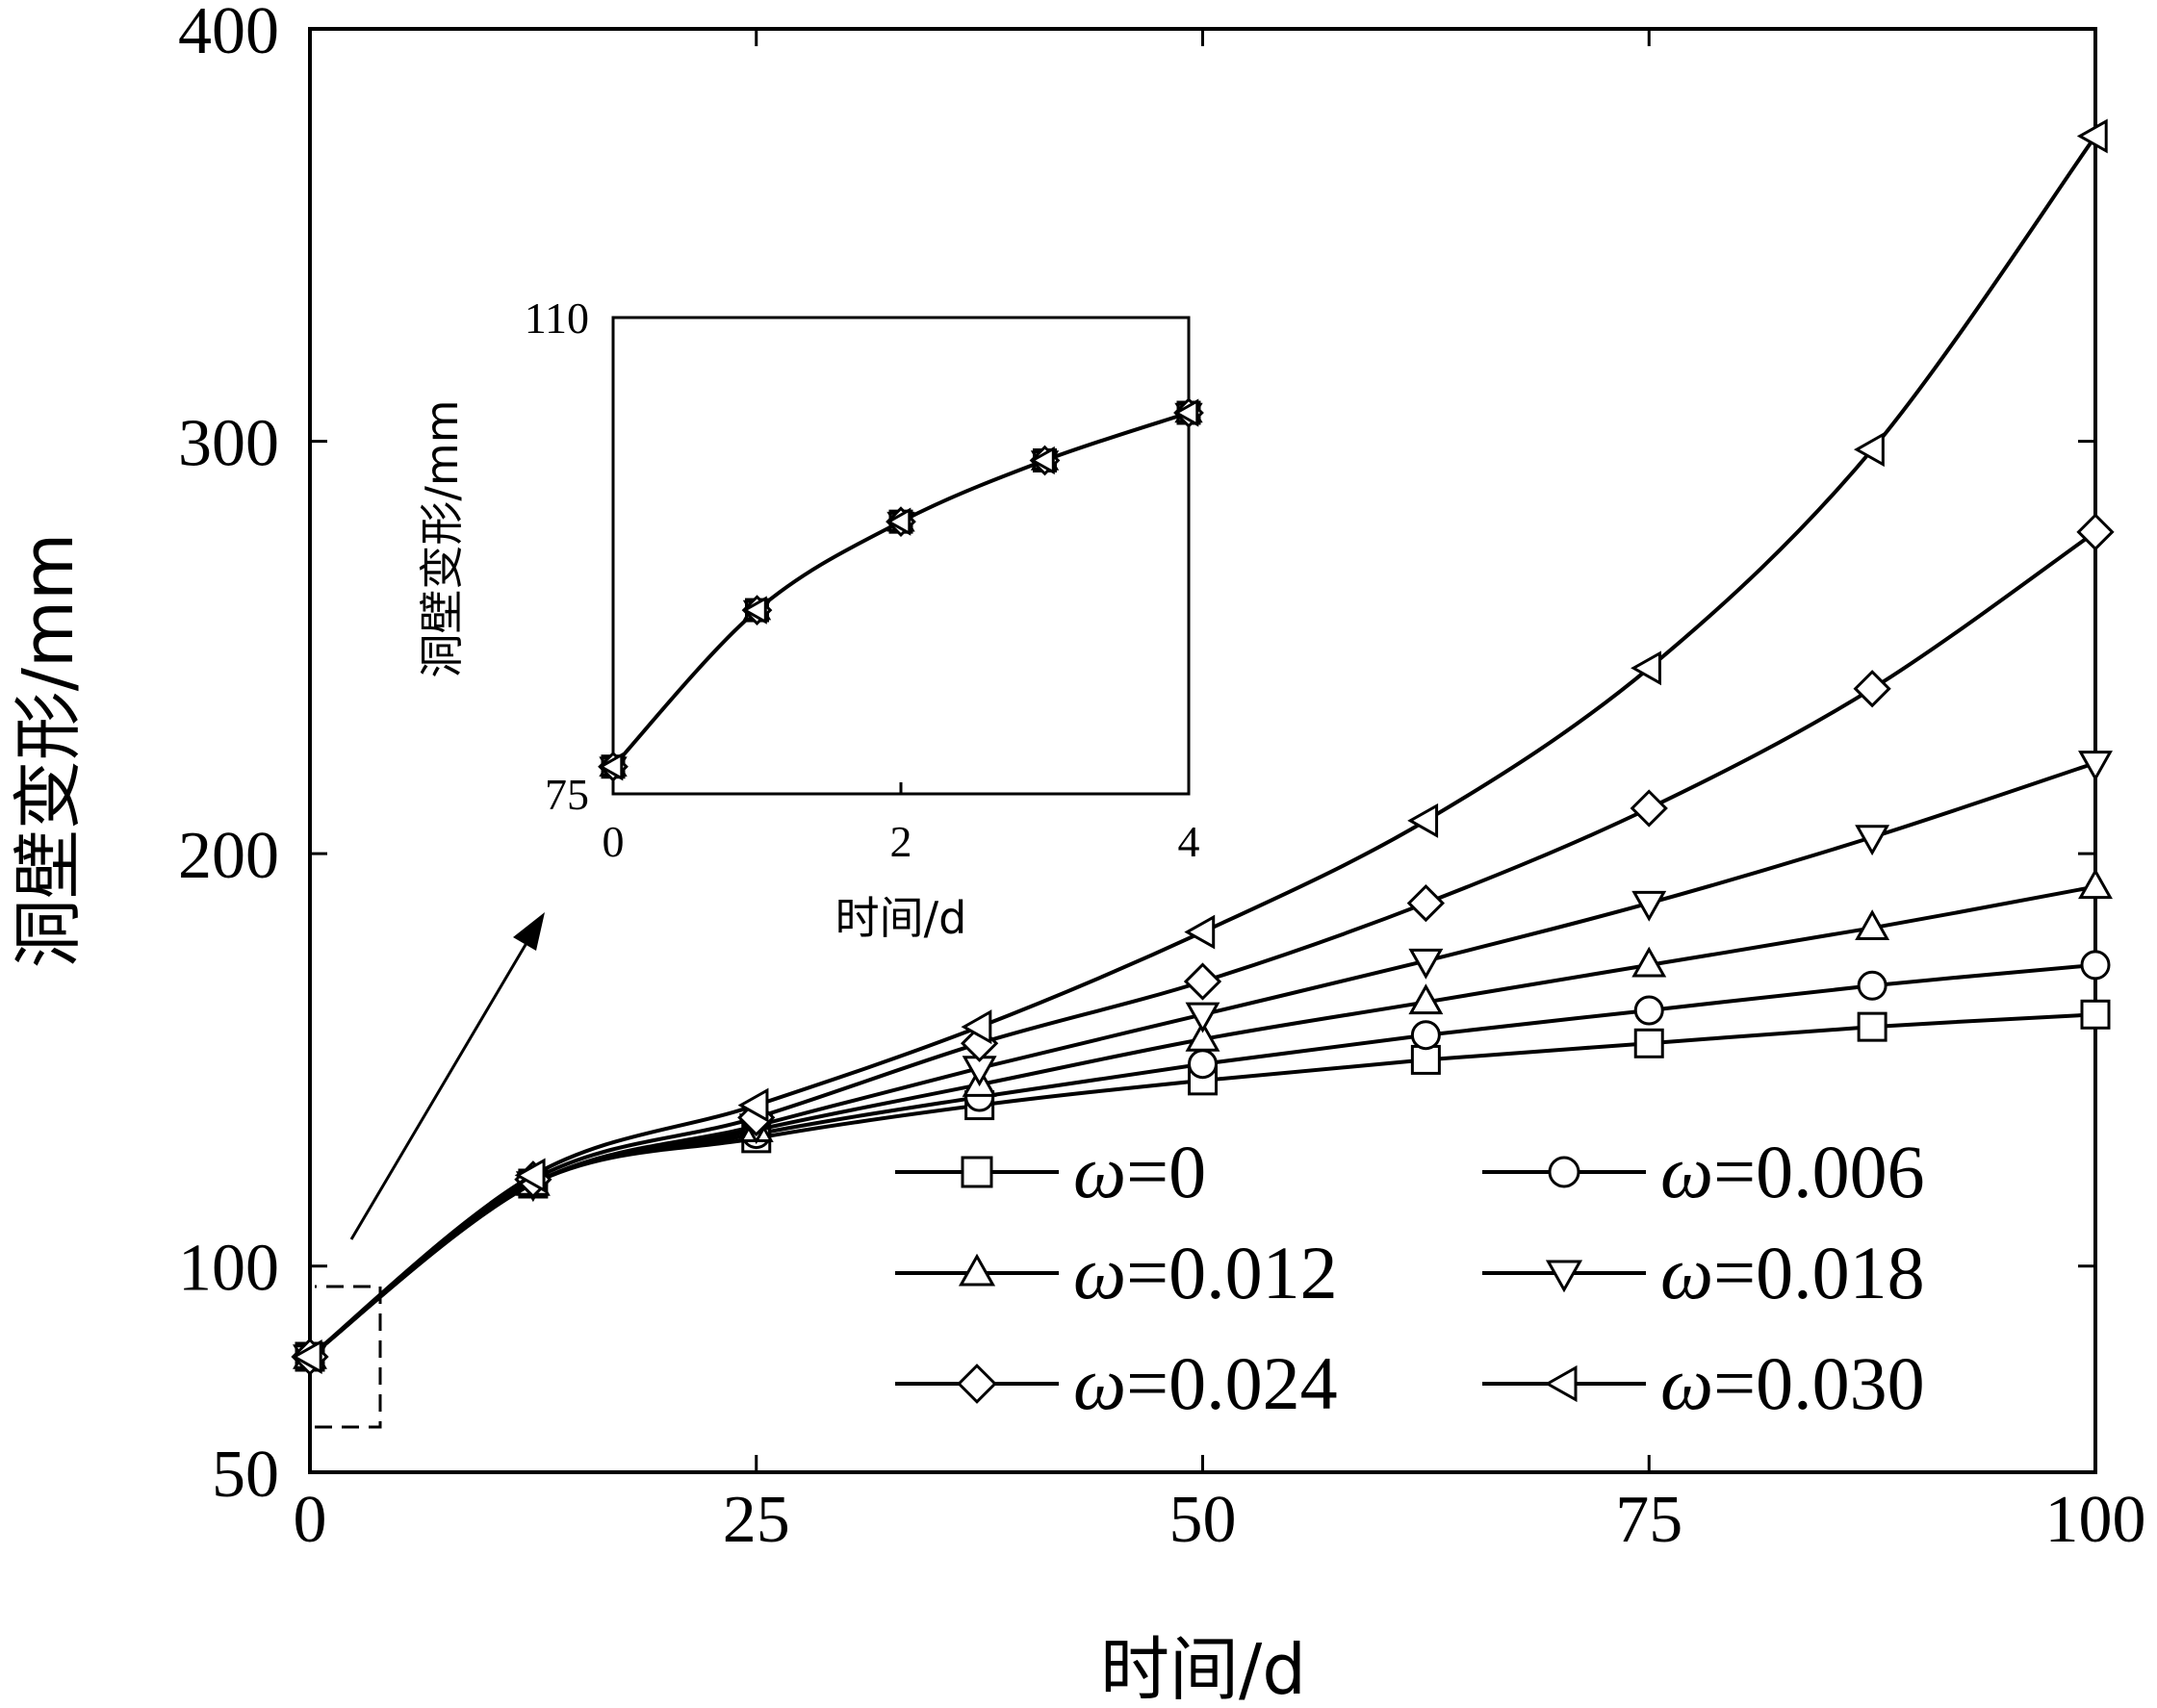 The width and height of the screenshot is (2157, 1708). What do you see at coordinates (901, 841) in the screenshot?
I see `inset-x-tick-label: 2` at bounding box center [901, 841].